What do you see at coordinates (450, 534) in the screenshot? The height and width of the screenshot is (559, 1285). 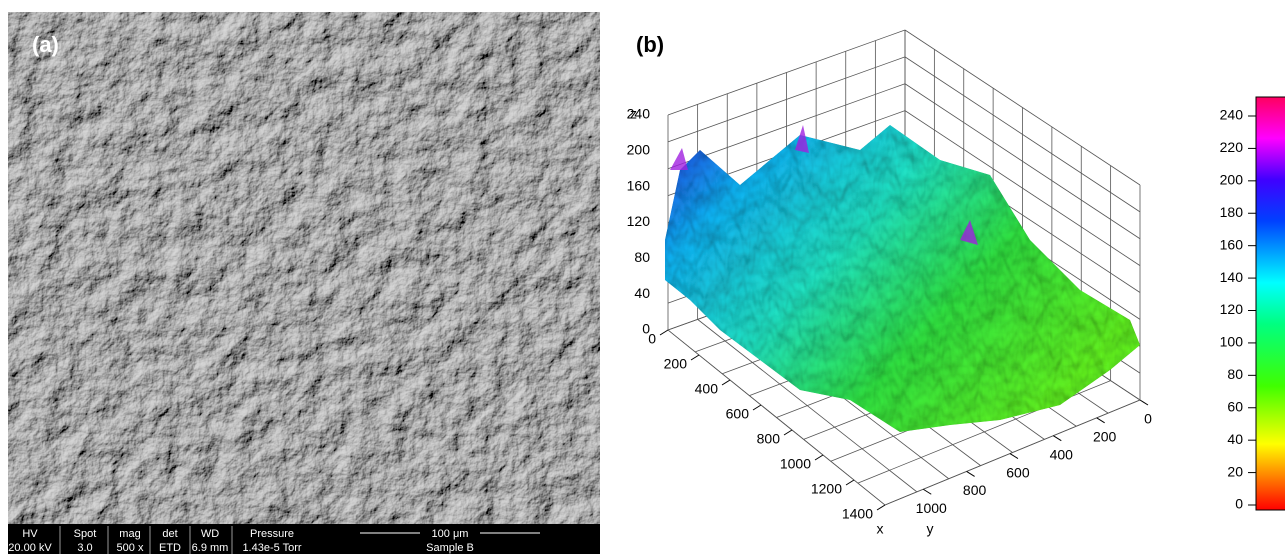 I see `scale-text: 100 μm` at bounding box center [450, 534].